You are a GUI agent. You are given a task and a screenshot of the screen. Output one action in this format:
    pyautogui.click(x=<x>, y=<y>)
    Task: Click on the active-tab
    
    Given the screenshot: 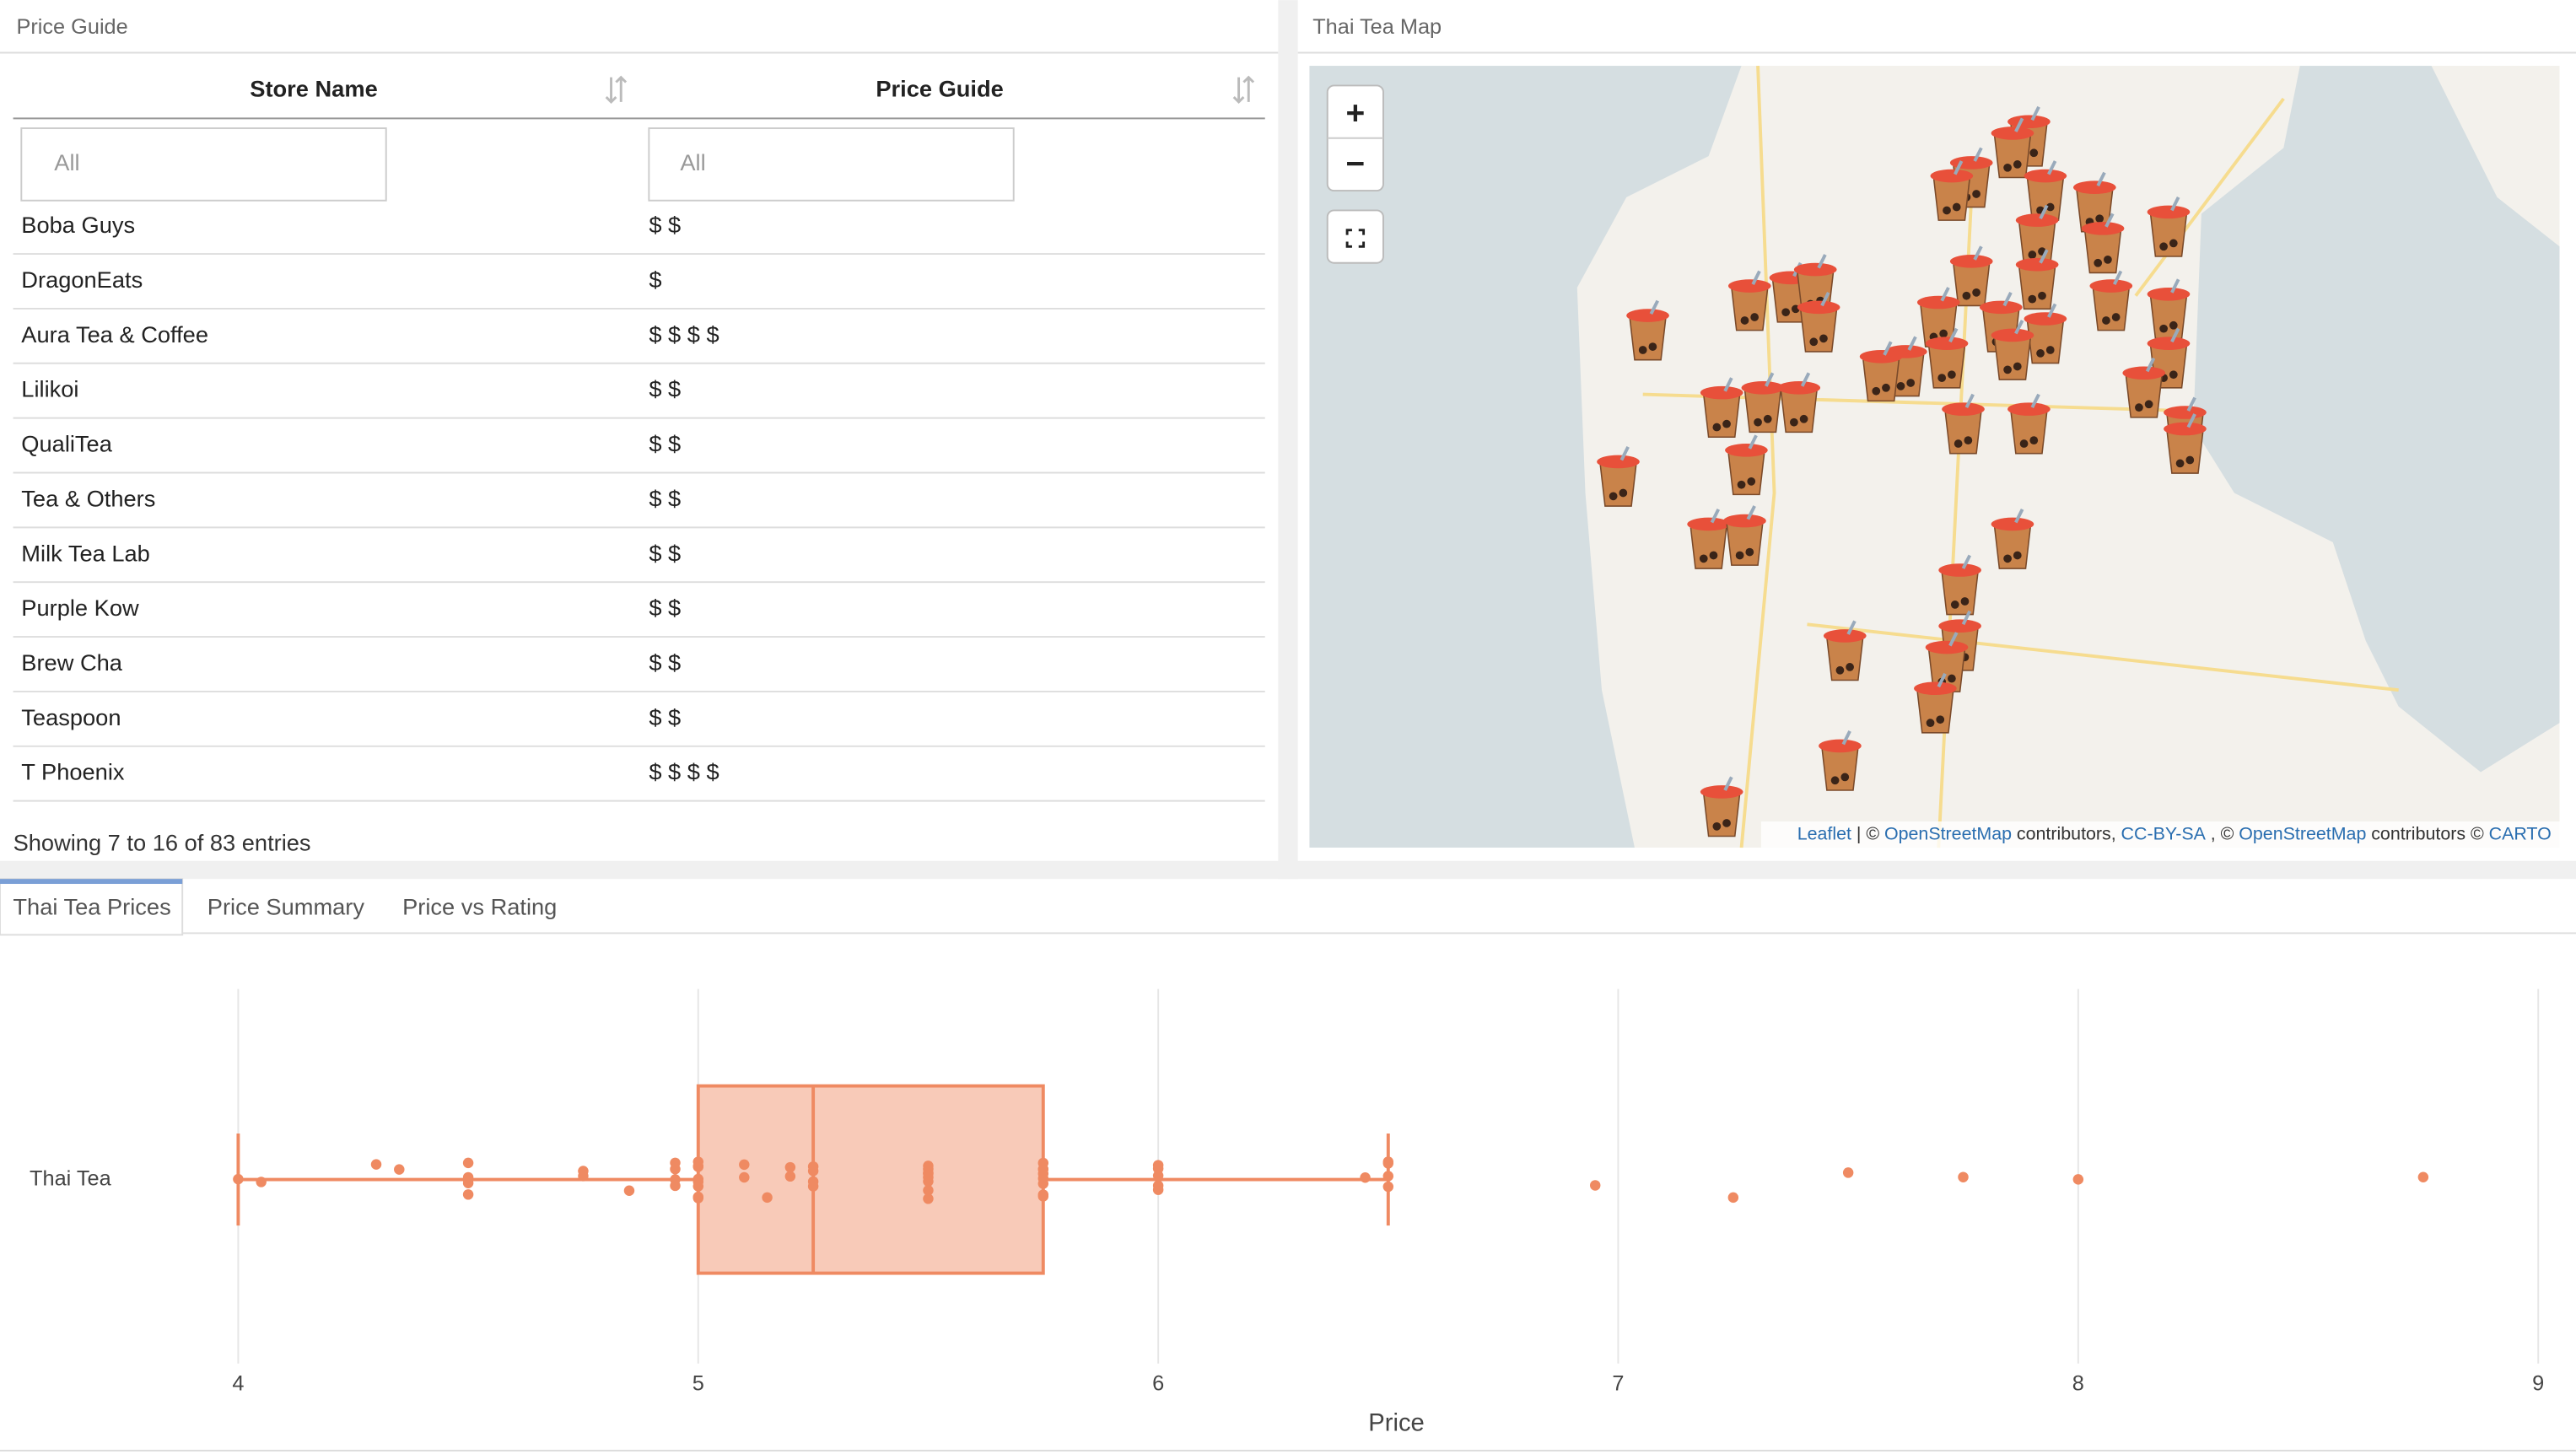 What is the action you would take?
    pyautogui.click(x=92, y=907)
    